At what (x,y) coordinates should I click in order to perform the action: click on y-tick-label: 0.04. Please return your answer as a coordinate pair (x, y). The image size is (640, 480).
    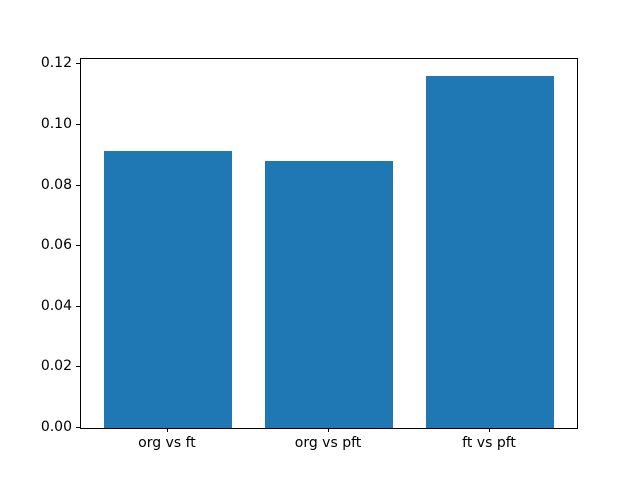
    Looking at the image, I should click on (56, 305).